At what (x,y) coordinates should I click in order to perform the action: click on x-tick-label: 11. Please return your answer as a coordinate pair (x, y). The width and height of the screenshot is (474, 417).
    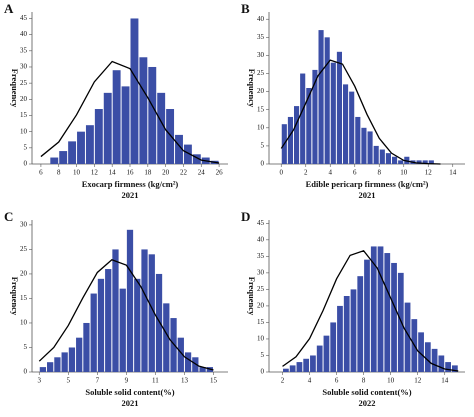
    Looking at the image, I should click on (155, 381).